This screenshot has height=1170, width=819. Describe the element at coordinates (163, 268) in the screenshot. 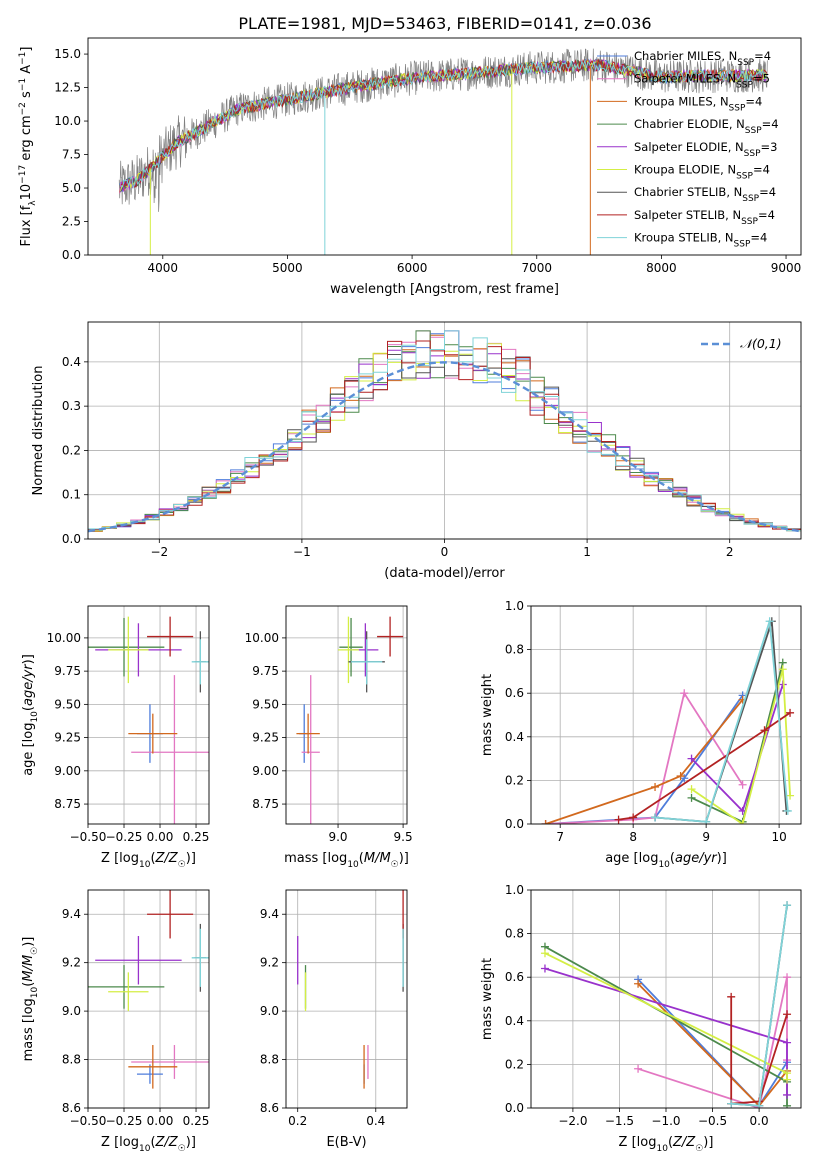

I see `x-tick-label: 4000` at that location.